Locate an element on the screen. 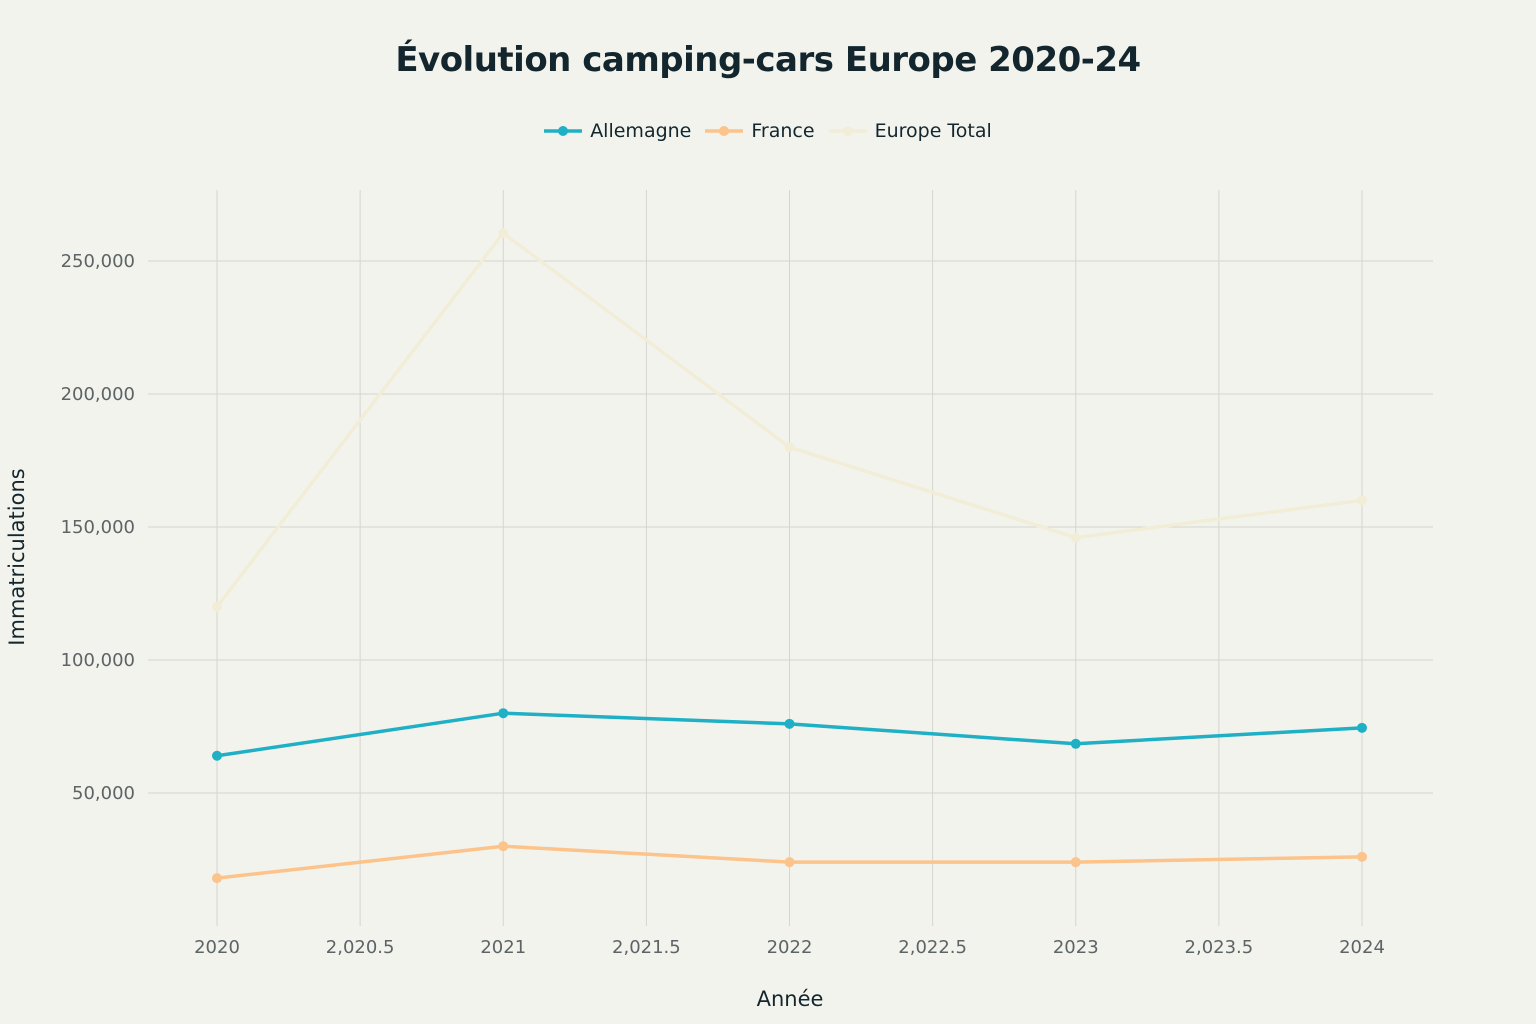 The height and width of the screenshot is (1024, 1536). x-axis-label: Année is located at coordinates (790, 999).